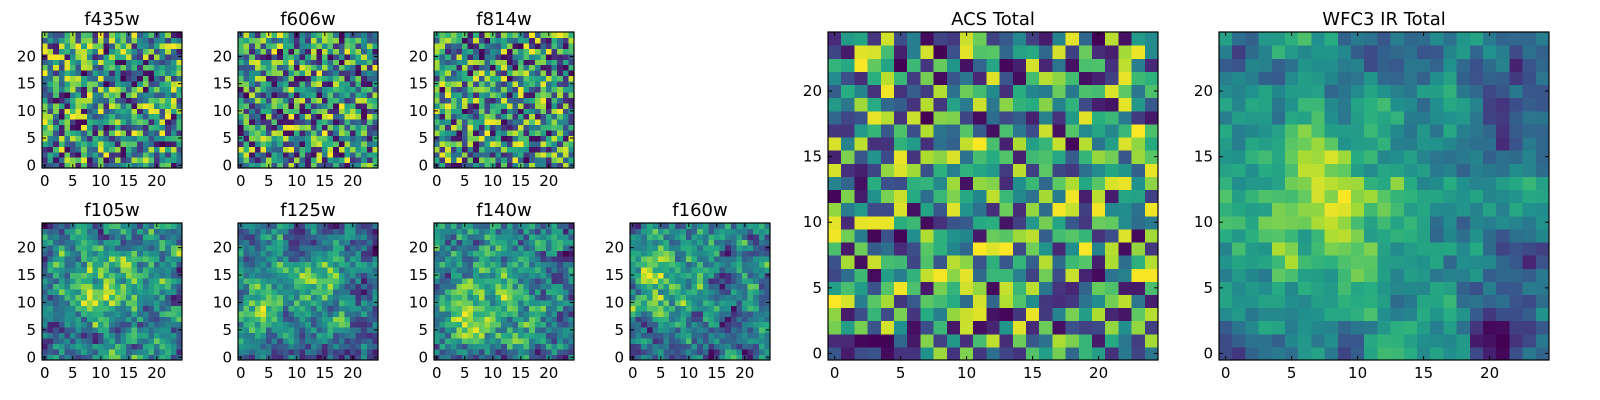  Describe the element at coordinates (128, 181) in the screenshot. I see `x-tick-label: 15` at that location.